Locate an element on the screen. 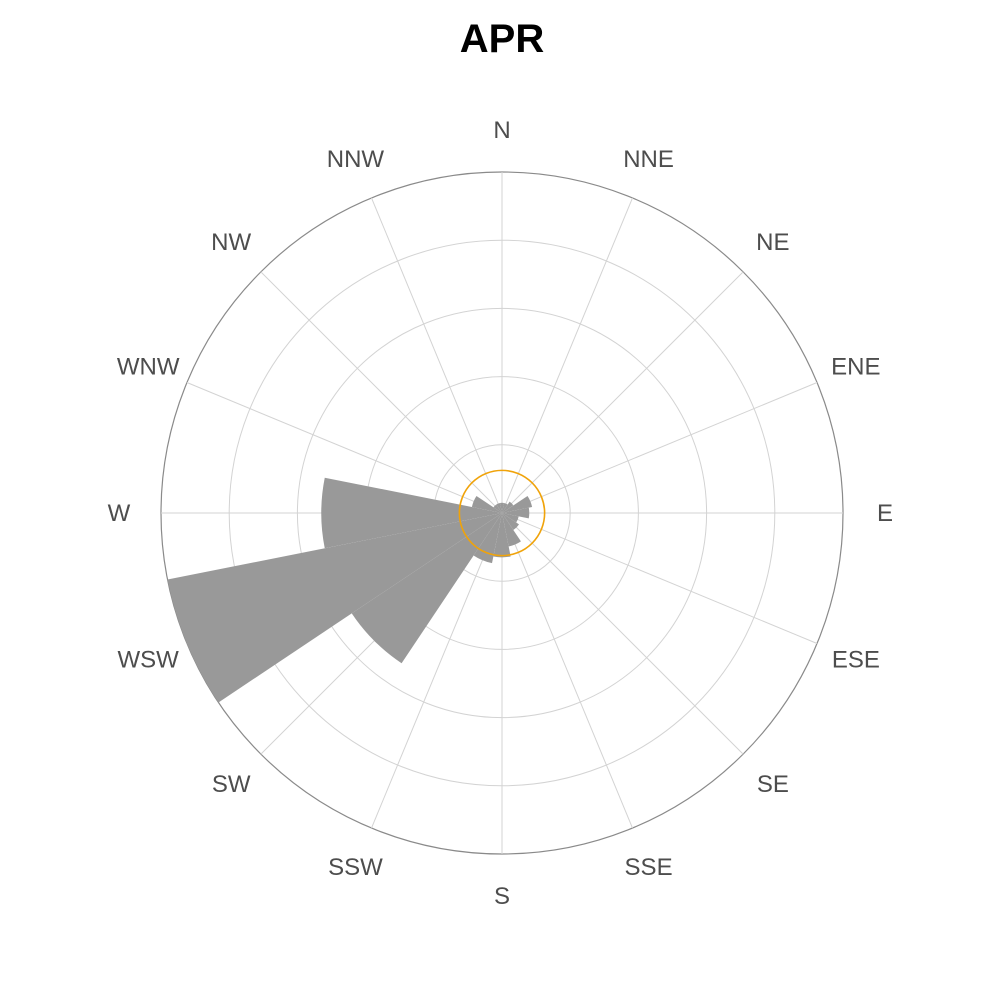 The width and height of the screenshot is (992, 992). reference-ring is located at coordinates (502, 513).